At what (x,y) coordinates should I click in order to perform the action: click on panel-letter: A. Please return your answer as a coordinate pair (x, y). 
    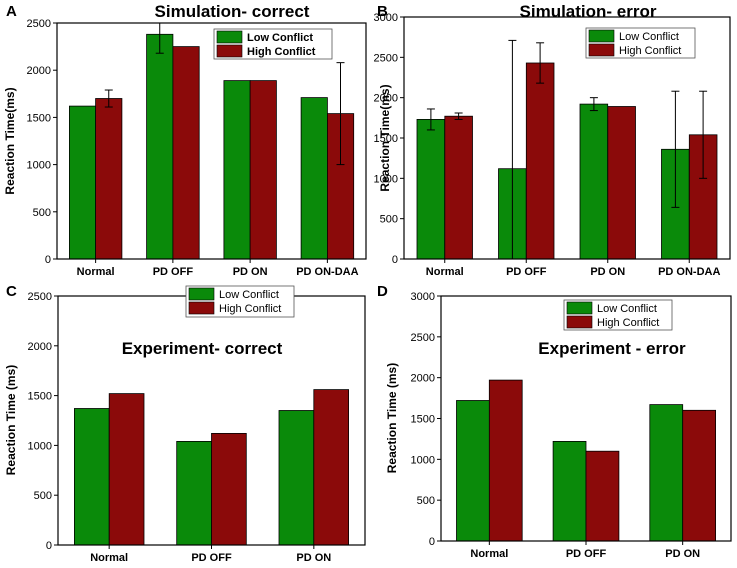
    Looking at the image, I should click on (11, 11).